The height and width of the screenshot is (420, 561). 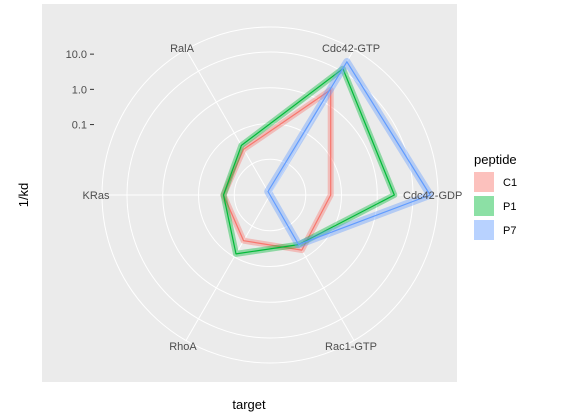 What do you see at coordinates (79, 126) in the screenshot?
I see `y-tick-label: 0.1` at bounding box center [79, 126].